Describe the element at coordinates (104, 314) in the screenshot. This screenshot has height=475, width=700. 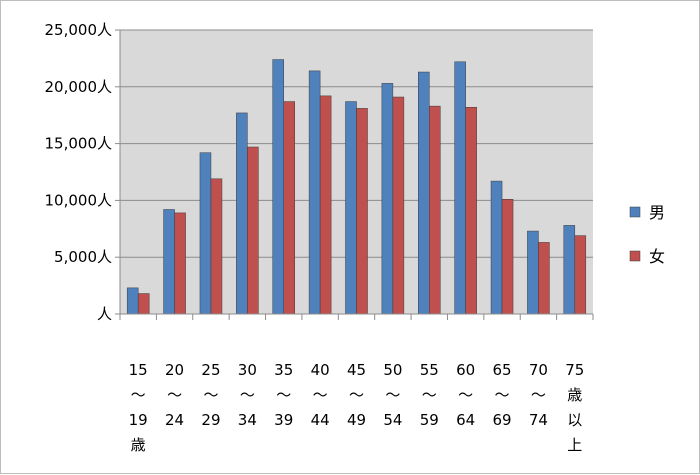
I see `y-tick-label: 人` at that location.